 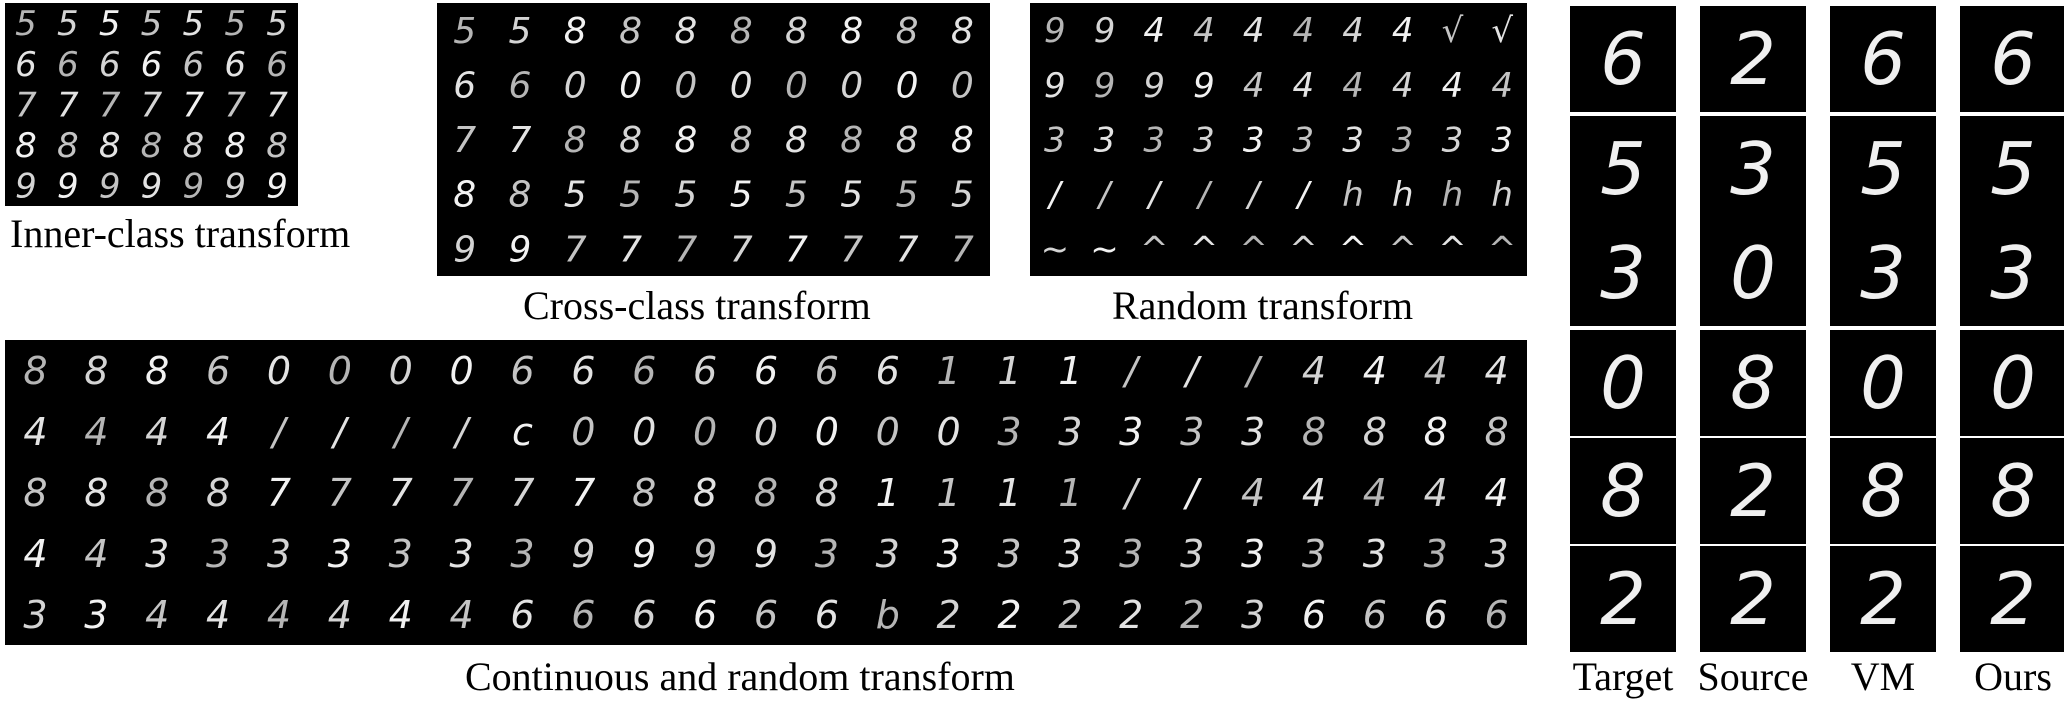 I want to click on comparison-tile: 3, so click(x=1753, y=169).